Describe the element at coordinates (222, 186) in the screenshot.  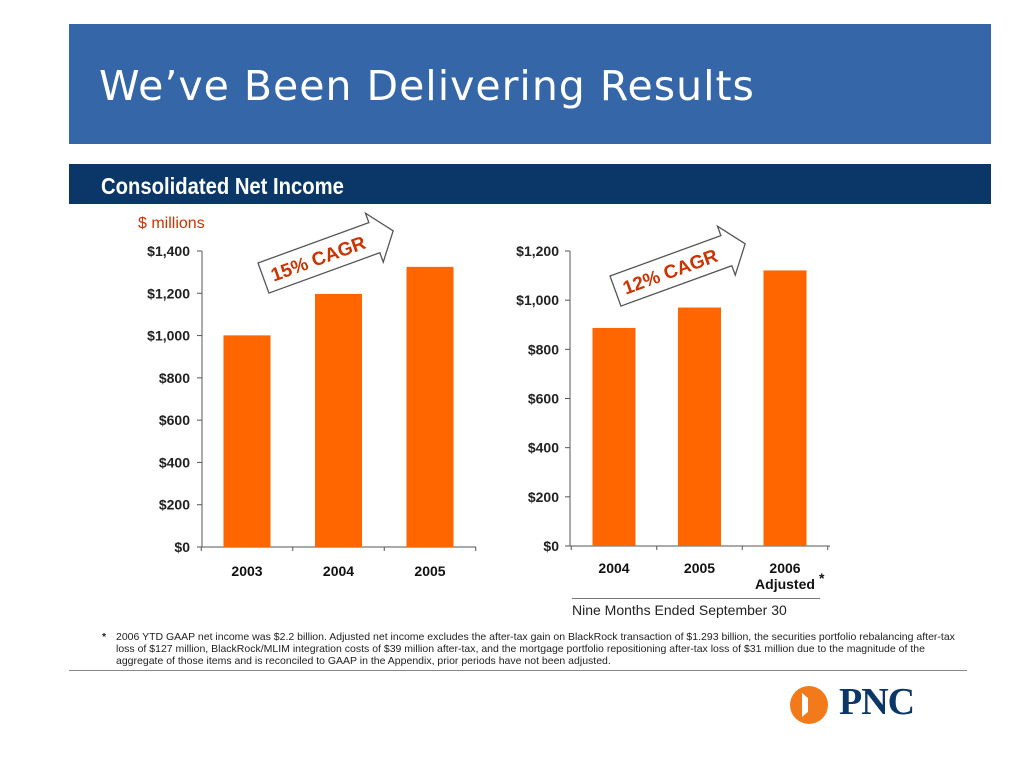
I see `section-subtitle: Consolidated Net Income` at that location.